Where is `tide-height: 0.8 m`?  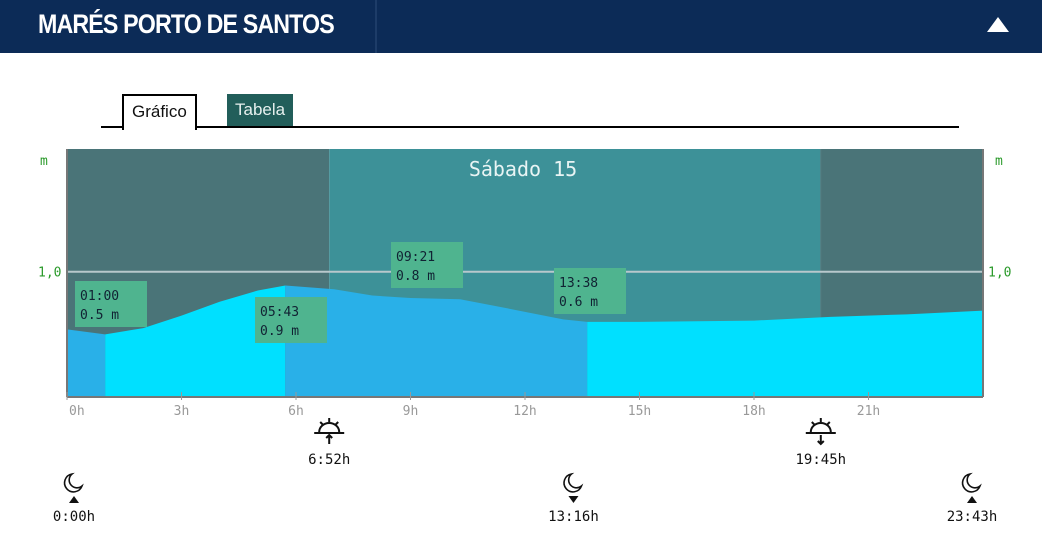
tide-height: 0.8 m is located at coordinates (415, 276).